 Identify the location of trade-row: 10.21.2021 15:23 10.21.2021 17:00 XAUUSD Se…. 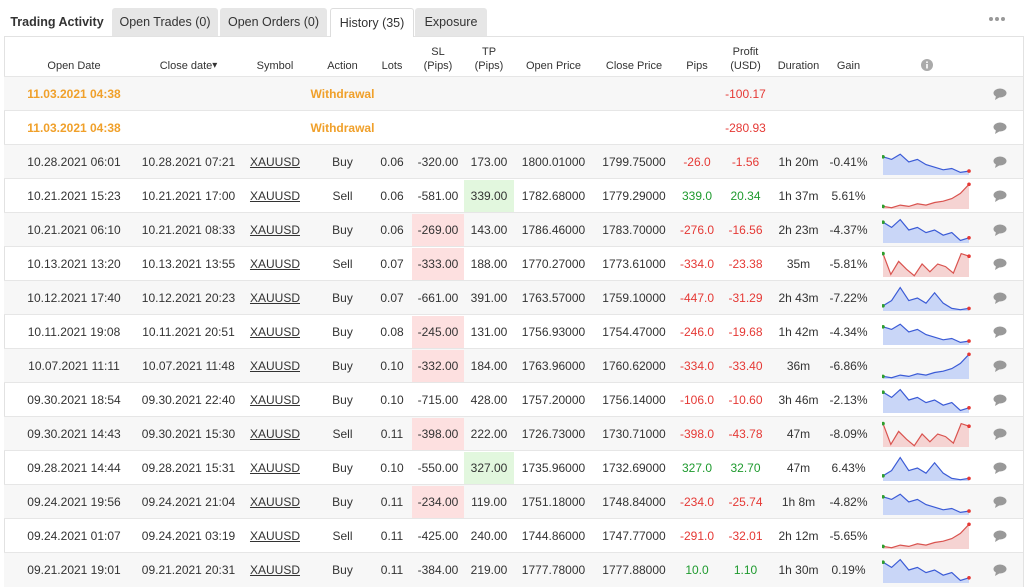
(513, 195).